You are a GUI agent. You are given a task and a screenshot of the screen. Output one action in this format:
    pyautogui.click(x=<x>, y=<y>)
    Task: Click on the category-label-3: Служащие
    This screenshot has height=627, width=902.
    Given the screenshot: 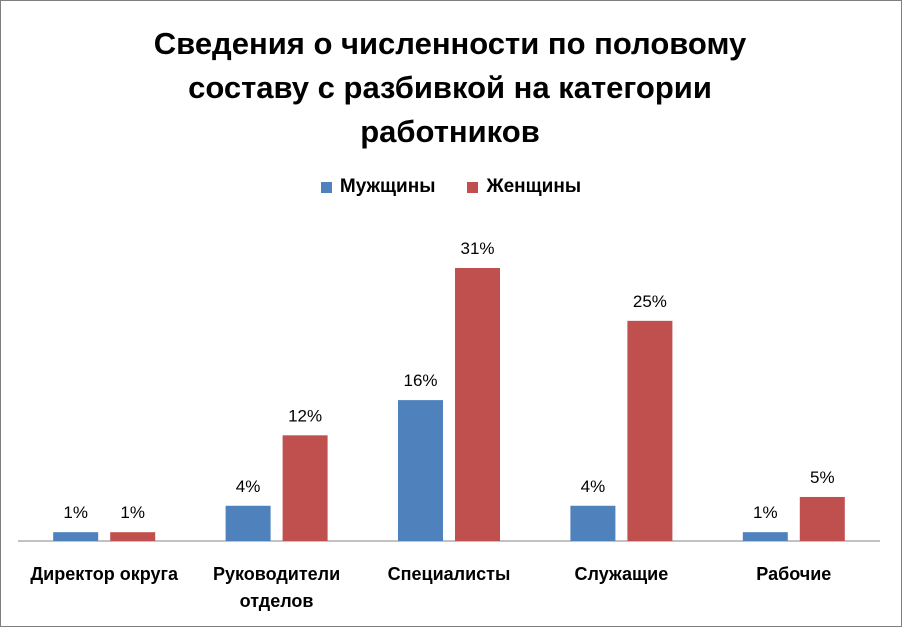 What is the action you would take?
    pyautogui.click(x=622, y=574)
    